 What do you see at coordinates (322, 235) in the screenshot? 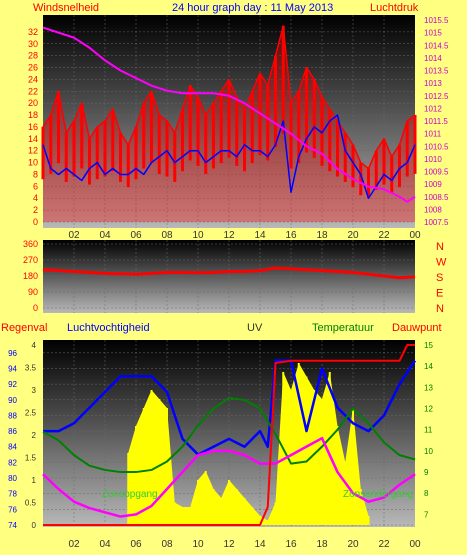
I see `x-tick-label: 18` at bounding box center [322, 235].